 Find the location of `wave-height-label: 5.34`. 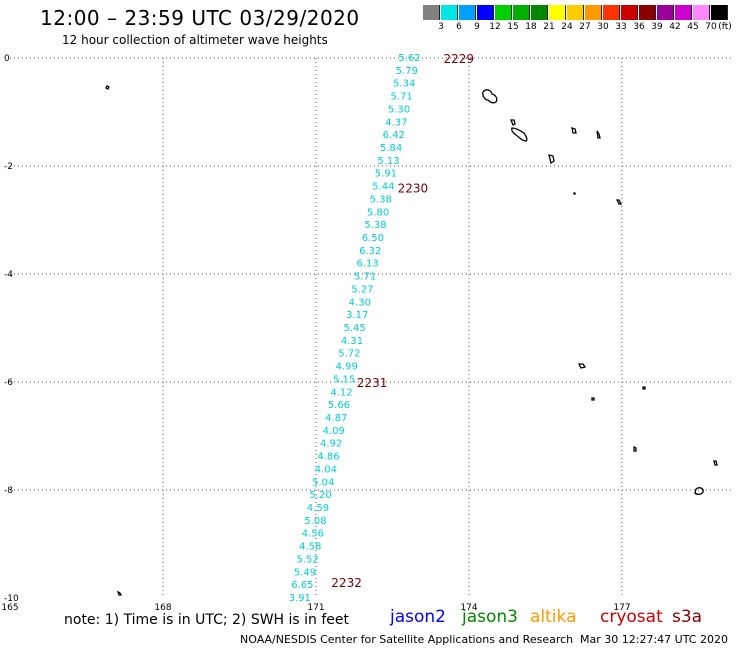

wave-height-label: 5.34 is located at coordinates (404, 84).